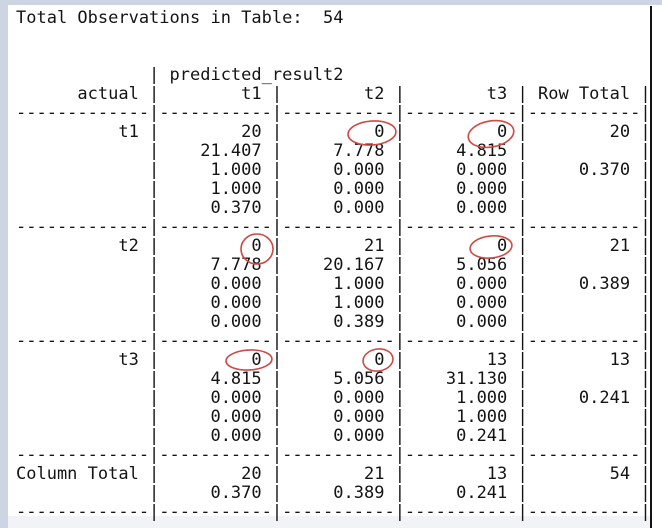 The height and width of the screenshot is (528, 662). I want to click on window-right-border, so click(651, 267).